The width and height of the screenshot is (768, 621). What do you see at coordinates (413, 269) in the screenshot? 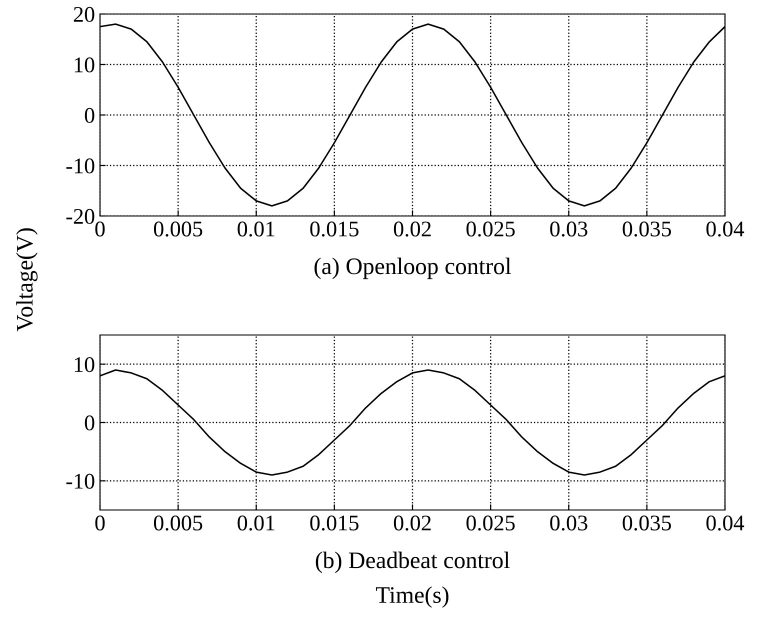
I see `text: (a) Openloop control` at bounding box center [413, 269].